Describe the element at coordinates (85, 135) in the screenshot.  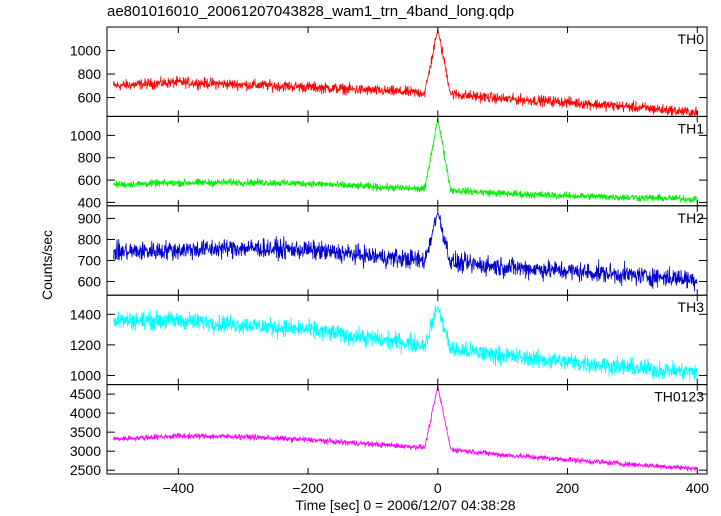
I see `y-tick-label-th1: 1000` at that location.